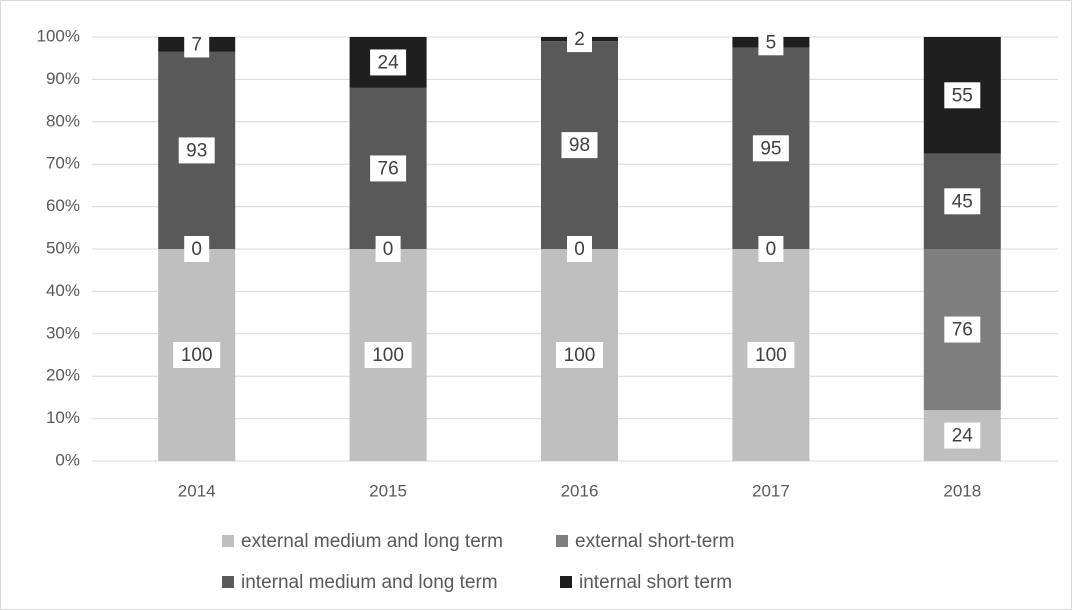 The width and height of the screenshot is (1073, 610). Describe the element at coordinates (388, 490) in the screenshot. I see `x-tick-label: 2015` at that location.